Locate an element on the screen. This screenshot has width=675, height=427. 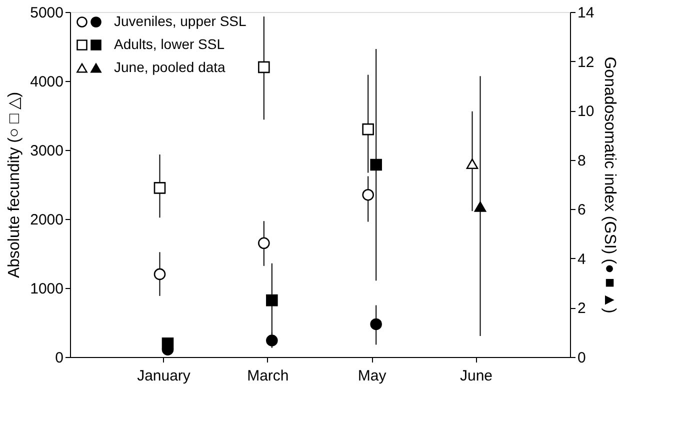
x-tick-label: March is located at coordinates (268, 376).